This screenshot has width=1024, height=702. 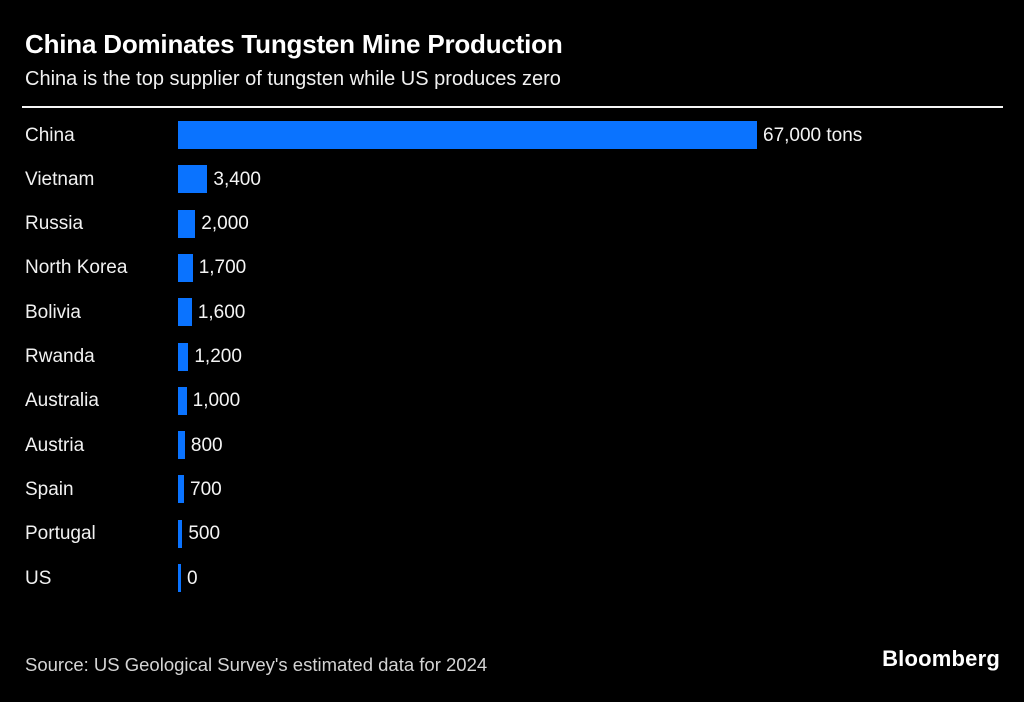 I want to click on value-label: 3,400, so click(x=237, y=179).